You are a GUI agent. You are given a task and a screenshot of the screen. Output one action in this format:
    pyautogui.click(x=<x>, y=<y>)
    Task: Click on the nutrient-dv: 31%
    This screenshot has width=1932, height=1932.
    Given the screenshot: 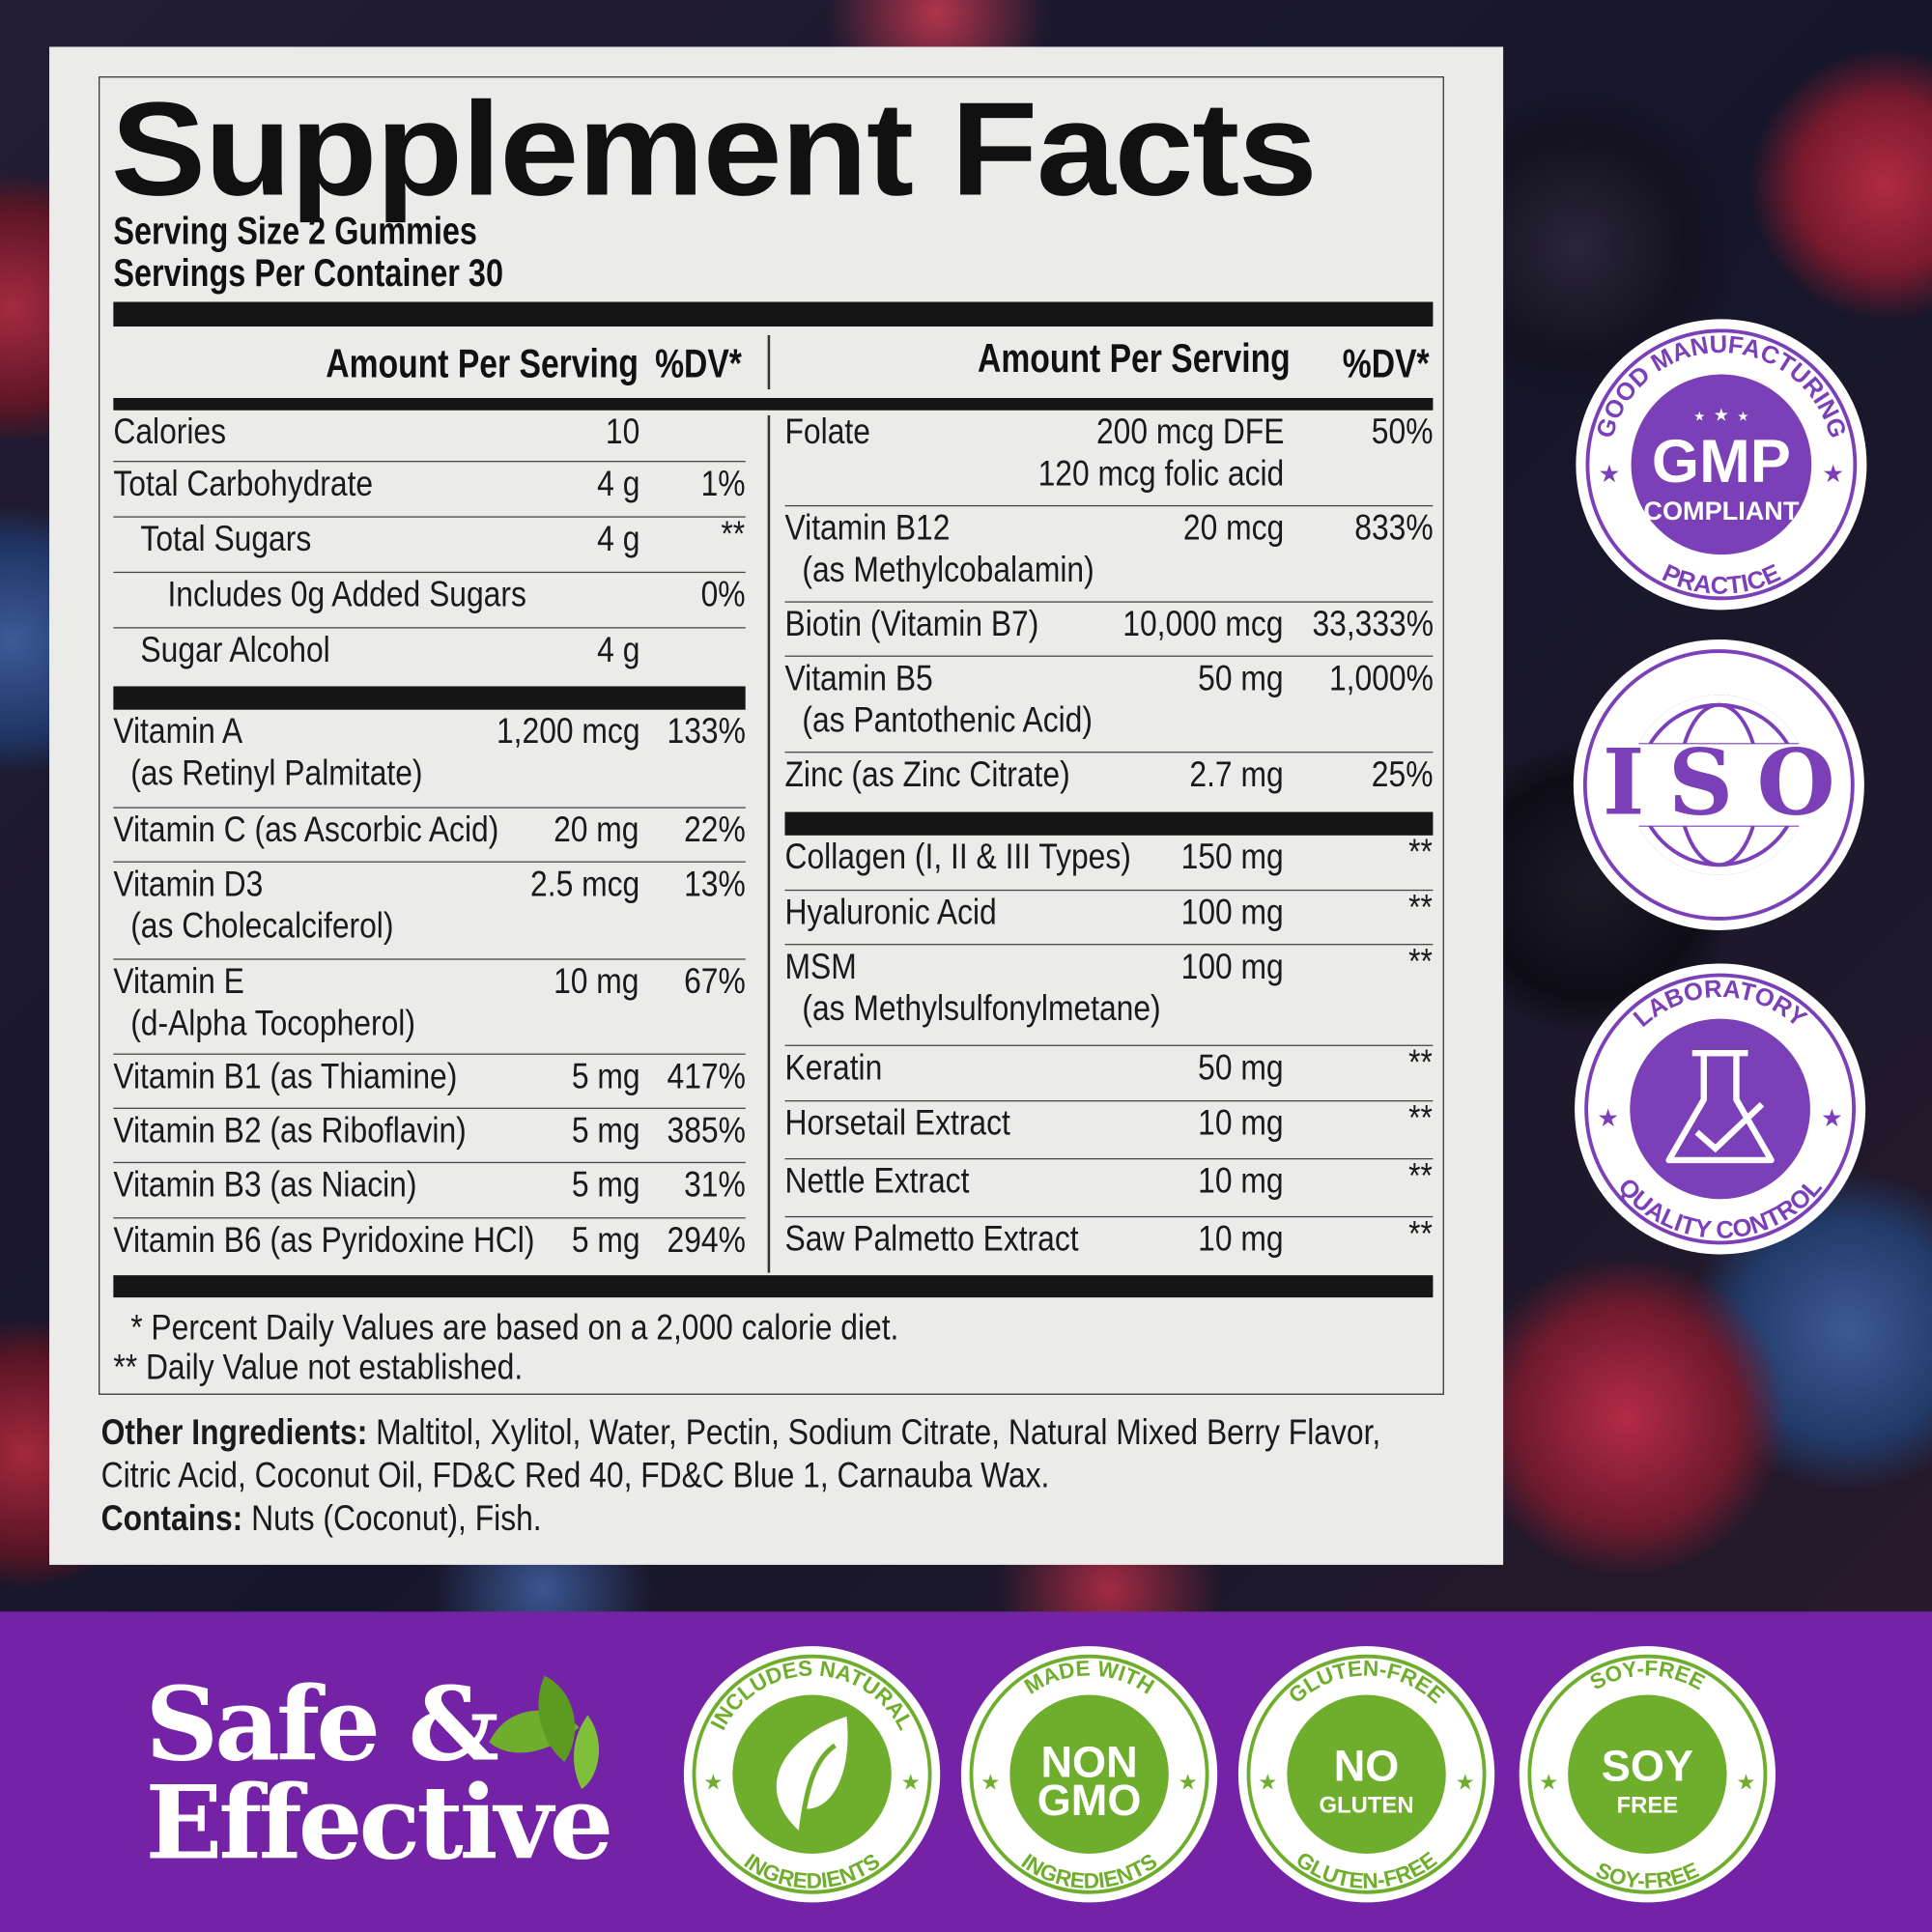 What is the action you would take?
    pyautogui.click(x=715, y=1185)
    